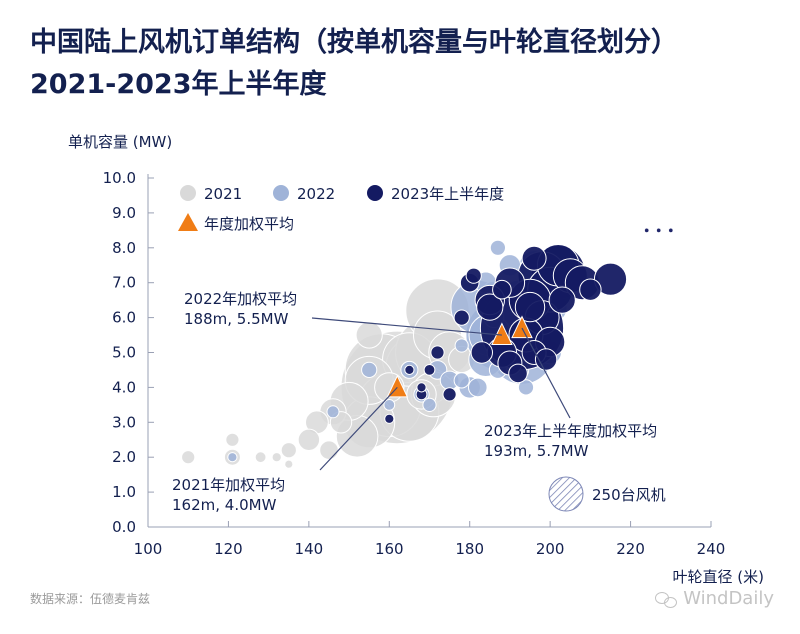  Describe the element at coordinates (459, 356) in the screenshot. I see `averages-layer` at that location.